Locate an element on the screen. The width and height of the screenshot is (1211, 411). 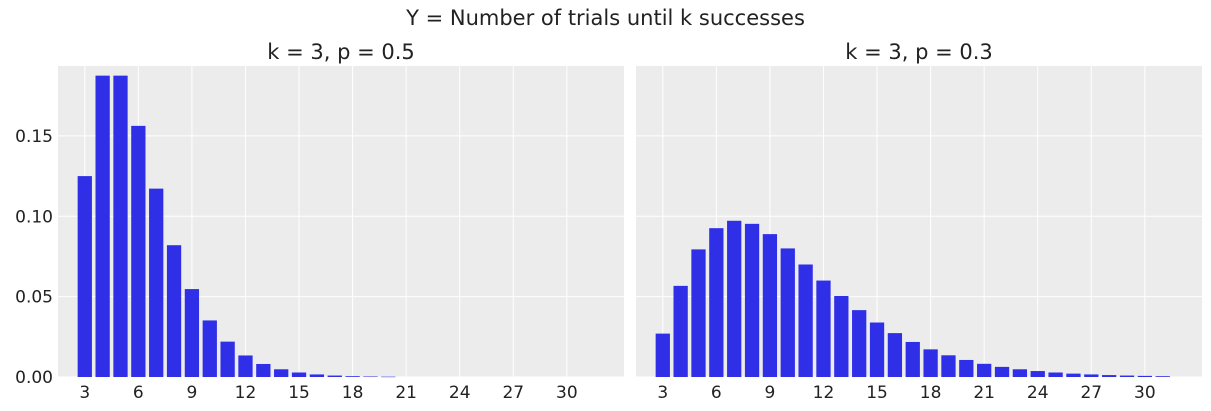
panel-title: k = 3, p = 0.3 is located at coordinates (919, 52).